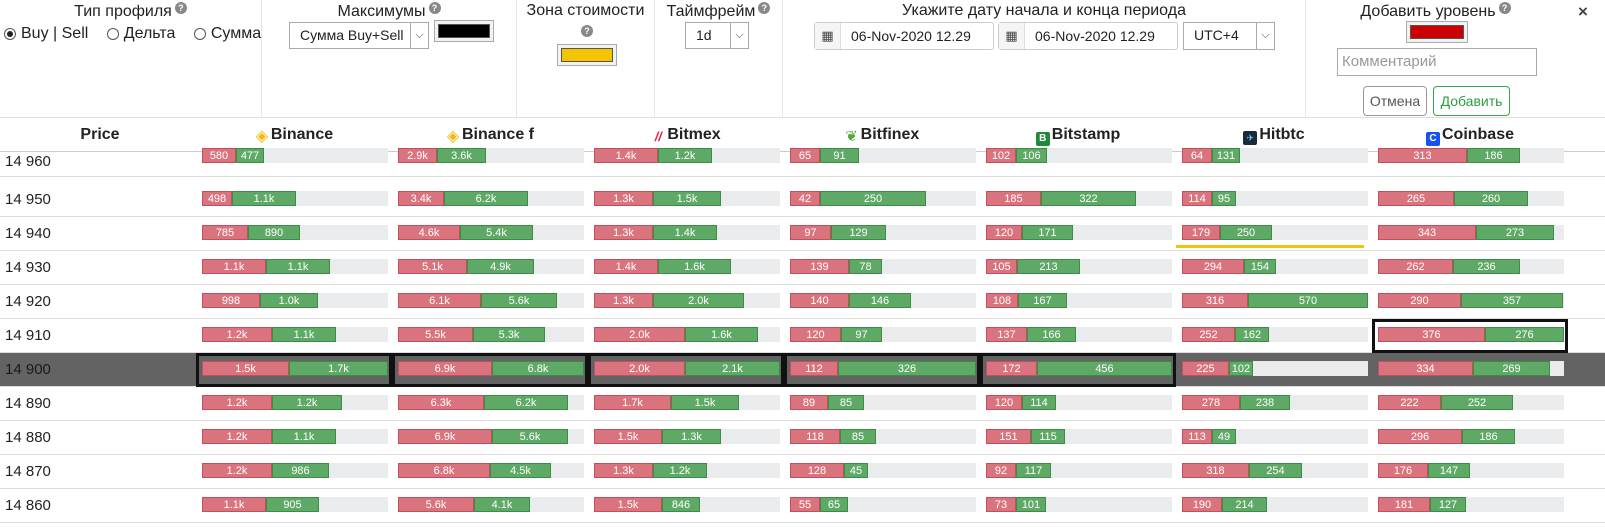 Image resolution: width=1605 pixels, height=527 pixels. I want to click on volume-cell: 120 114, so click(1078, 404).